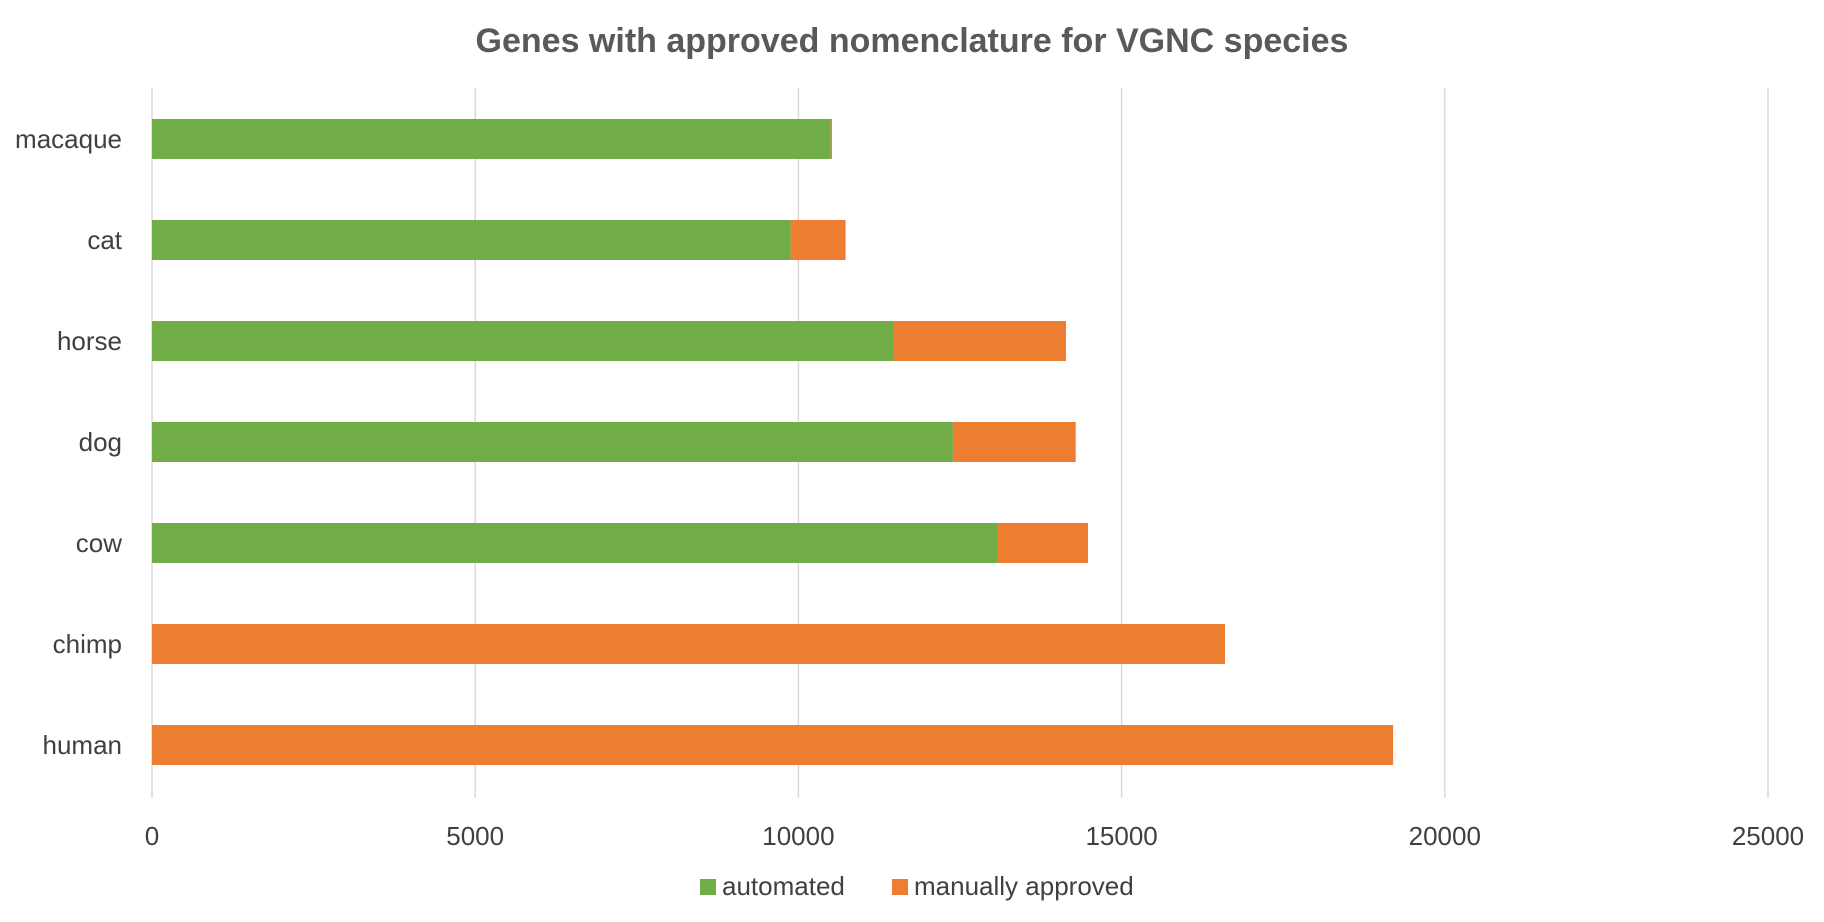 The image size is (1824, 922). What do you see at coordinates (87, 644) in the screenshot?
I see `category-label-chimp: chimp` at bounding box center [87, 644].